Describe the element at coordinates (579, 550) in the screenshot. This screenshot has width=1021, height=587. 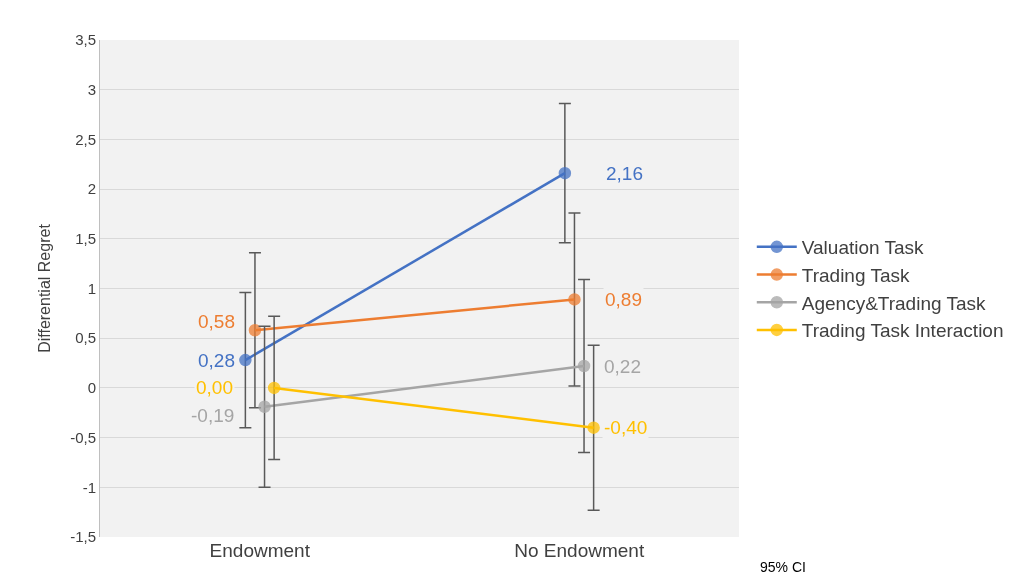
I see `x-tick-label: No Endowment` at that location.